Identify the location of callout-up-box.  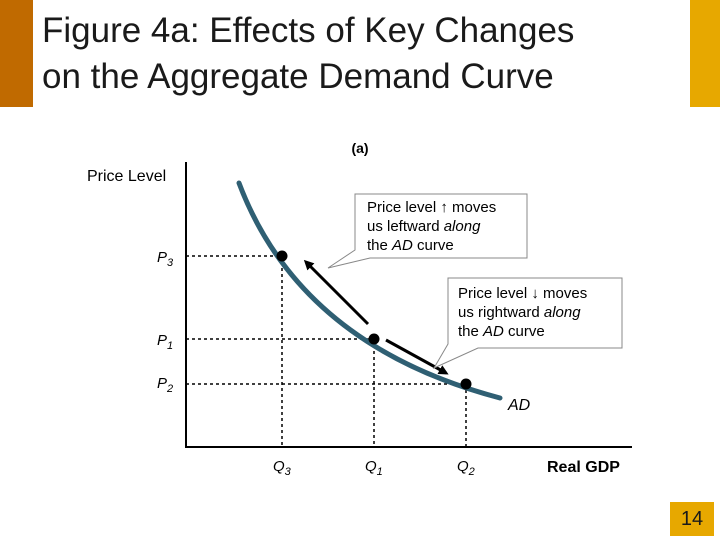
(427, 231).